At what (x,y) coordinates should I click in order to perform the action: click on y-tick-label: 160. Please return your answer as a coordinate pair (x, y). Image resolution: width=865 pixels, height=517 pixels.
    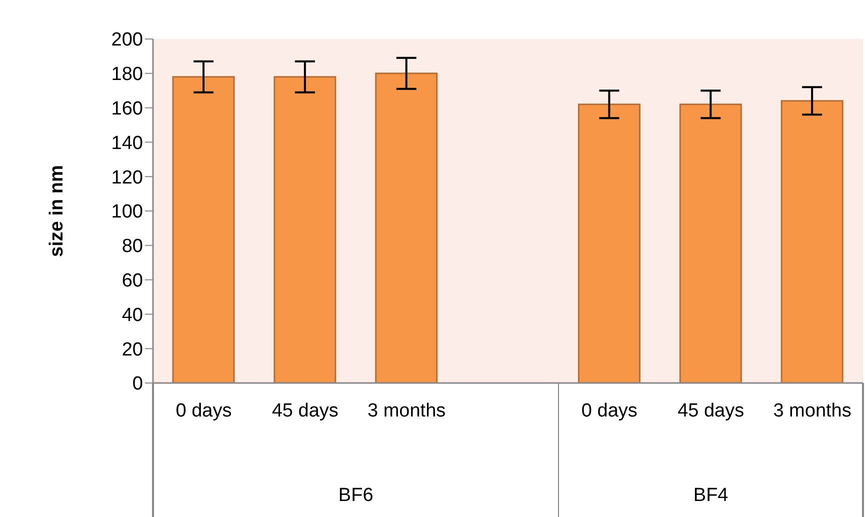
    Looking at the image, I should click on (127, 109).